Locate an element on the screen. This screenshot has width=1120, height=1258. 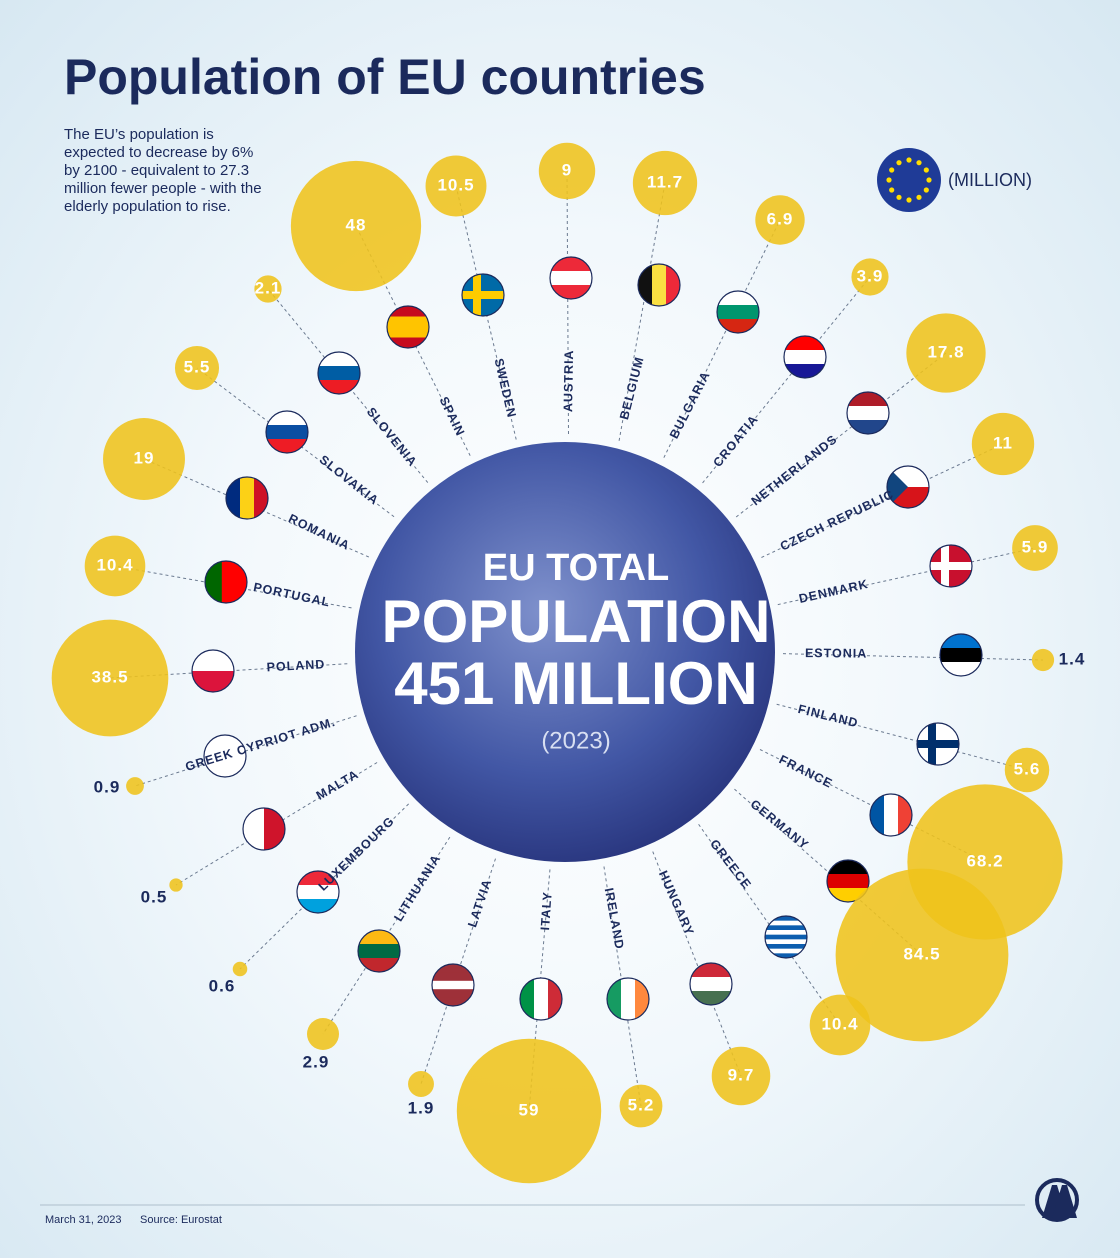
country-label: AUSTRIA is located at coordinates (568, 380).